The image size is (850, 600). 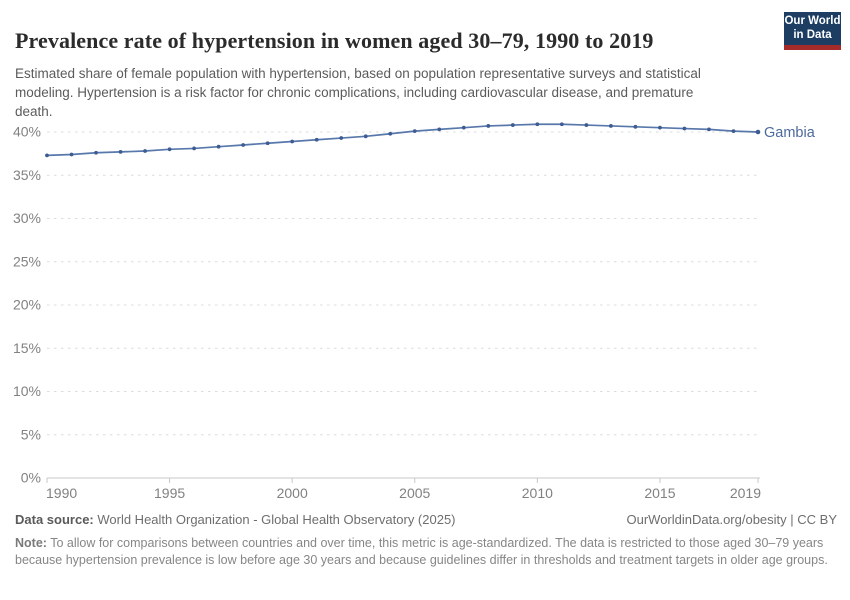 What do you see at coordinates (27, 218) in the screenshot?
I see `y-axis-label: 30%` at bounding box center [27, 218].